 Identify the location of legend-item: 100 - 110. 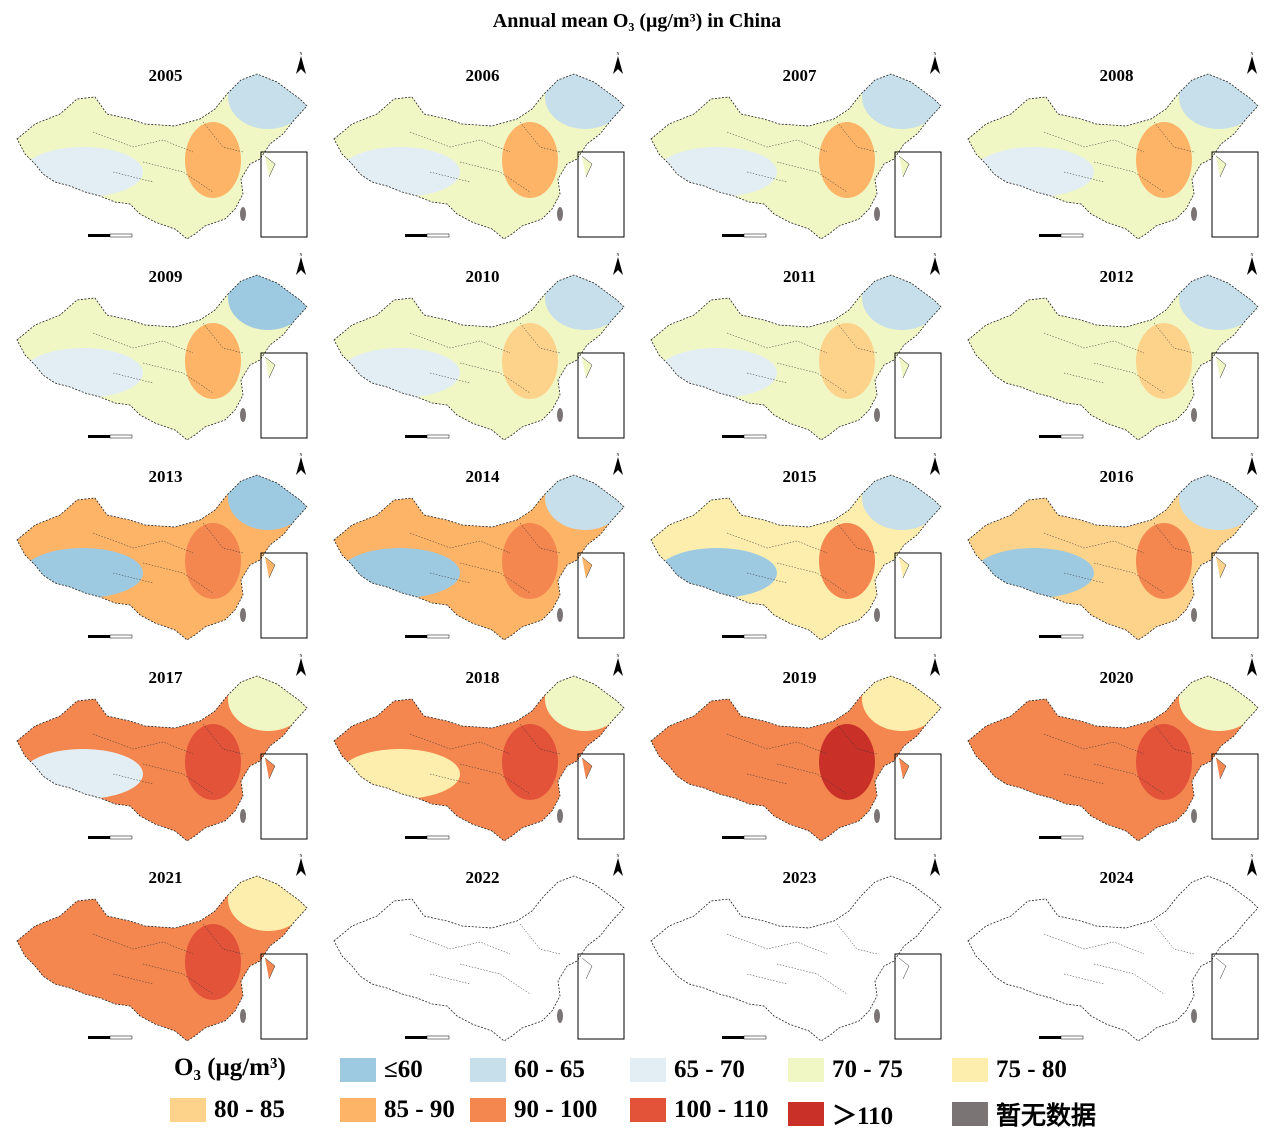
(699, 1110).